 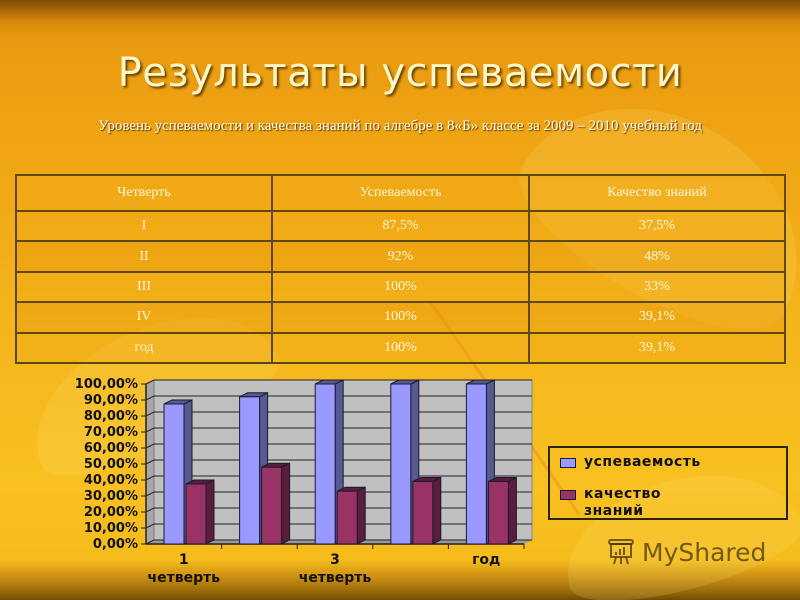 I want to click on table-row: IV 100% 39,1%, so click(x=400, y=317).